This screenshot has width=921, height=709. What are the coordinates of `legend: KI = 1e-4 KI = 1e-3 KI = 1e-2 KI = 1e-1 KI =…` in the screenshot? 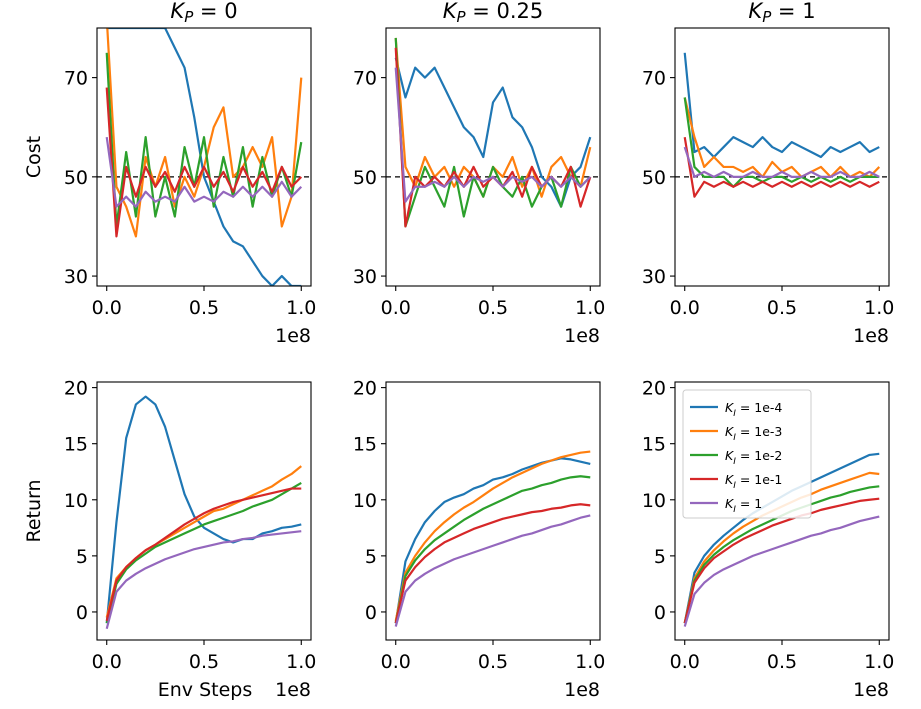 It's located at (747, 454).